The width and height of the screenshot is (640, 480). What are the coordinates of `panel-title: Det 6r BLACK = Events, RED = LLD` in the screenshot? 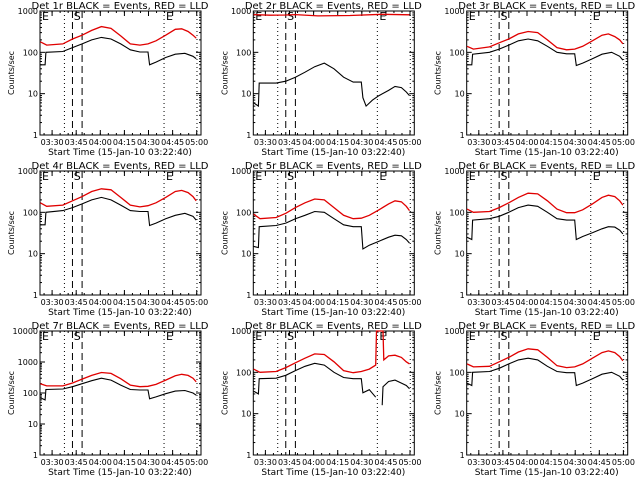 It's located at (546, 166).